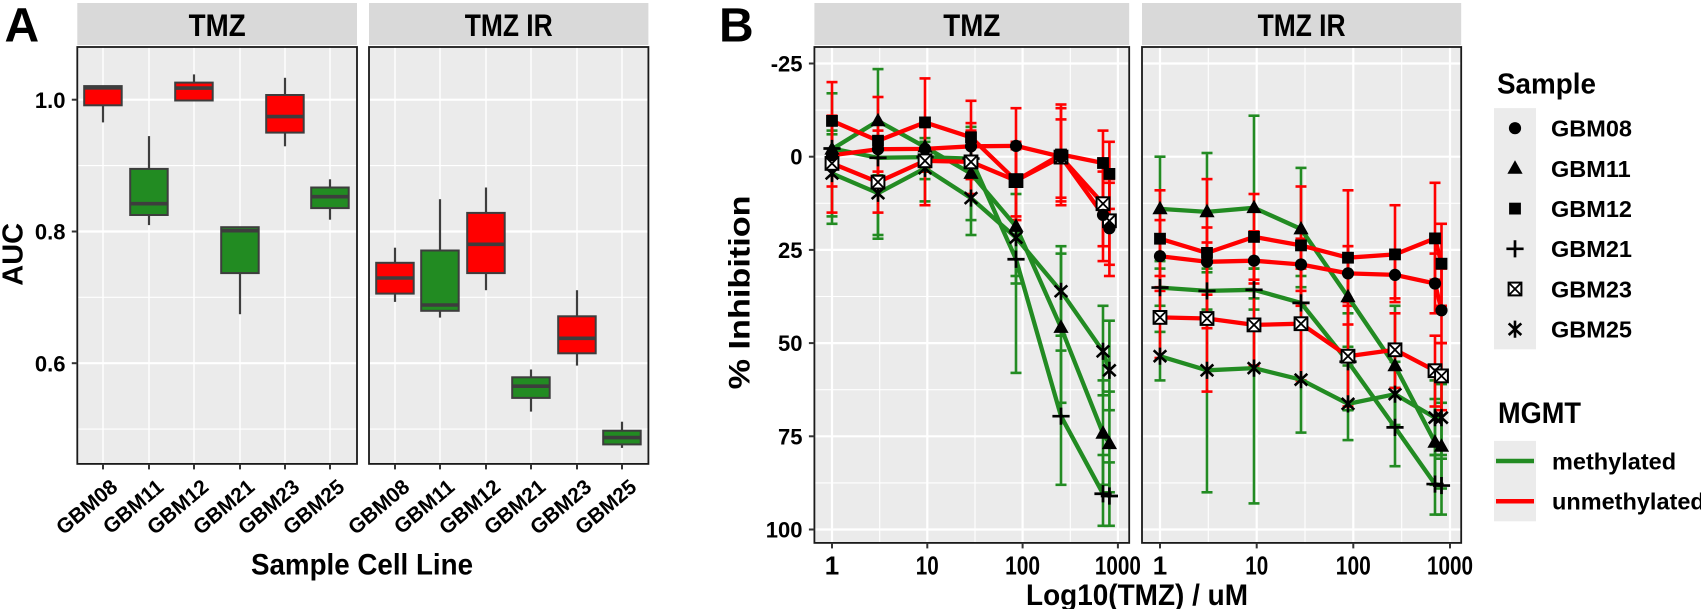 The width and height of the screenshot is (1701, 609). I want to click on svg-text: AUC, so click(15, 254).